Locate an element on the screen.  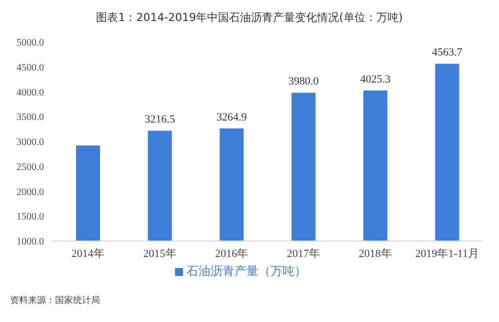
data-label: 4563.7 is located at coordinates (447, 52).